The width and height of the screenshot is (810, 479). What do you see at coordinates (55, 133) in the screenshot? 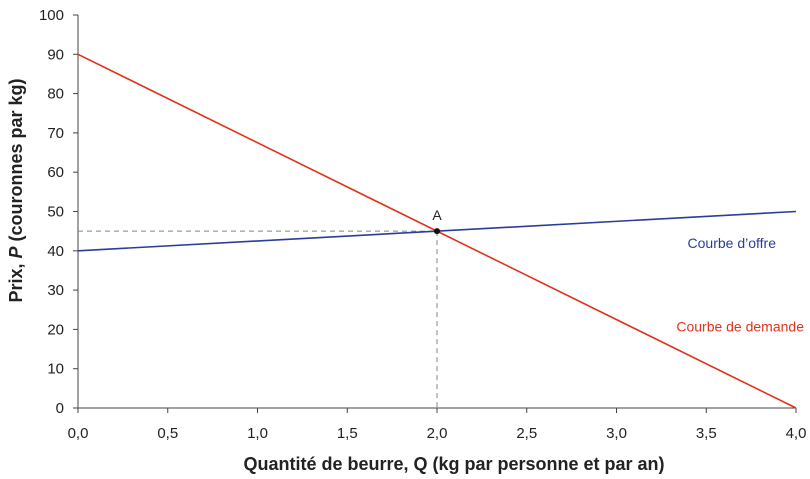
I see `y-tick-label: 70` at bounding box center [55, 133].